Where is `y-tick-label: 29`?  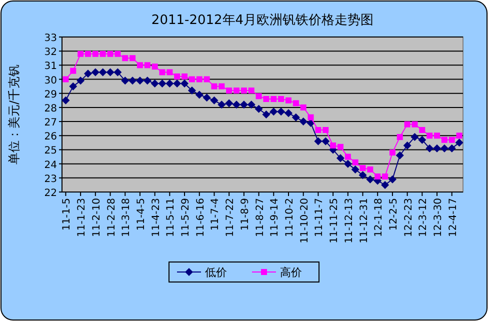
y-tick-label: 29 is located at coordinates (50, 94).